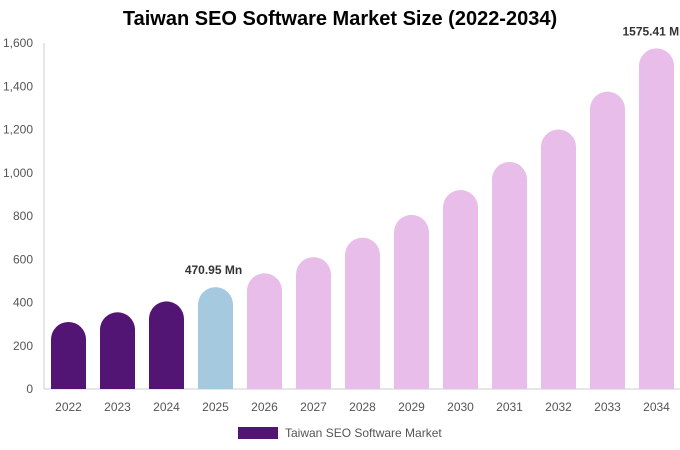 Image resolution: width=680 pixels, height=450 pixels. I want to click on x-tick-label: 2026, so click(264, 407).